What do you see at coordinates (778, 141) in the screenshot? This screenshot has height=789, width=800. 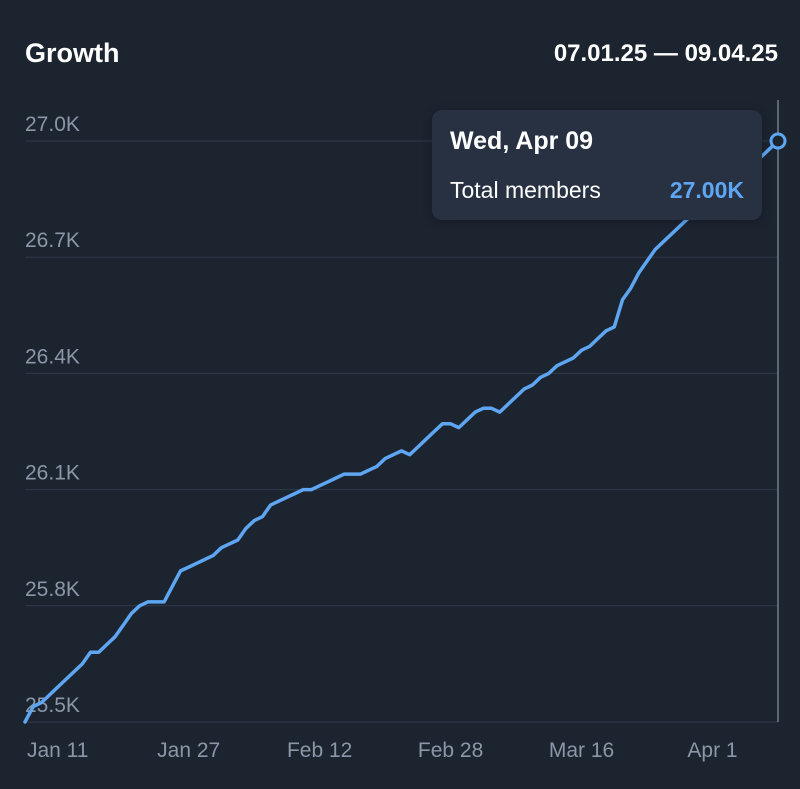 I see `hover-point-marker` at bounding box center [778, 141].